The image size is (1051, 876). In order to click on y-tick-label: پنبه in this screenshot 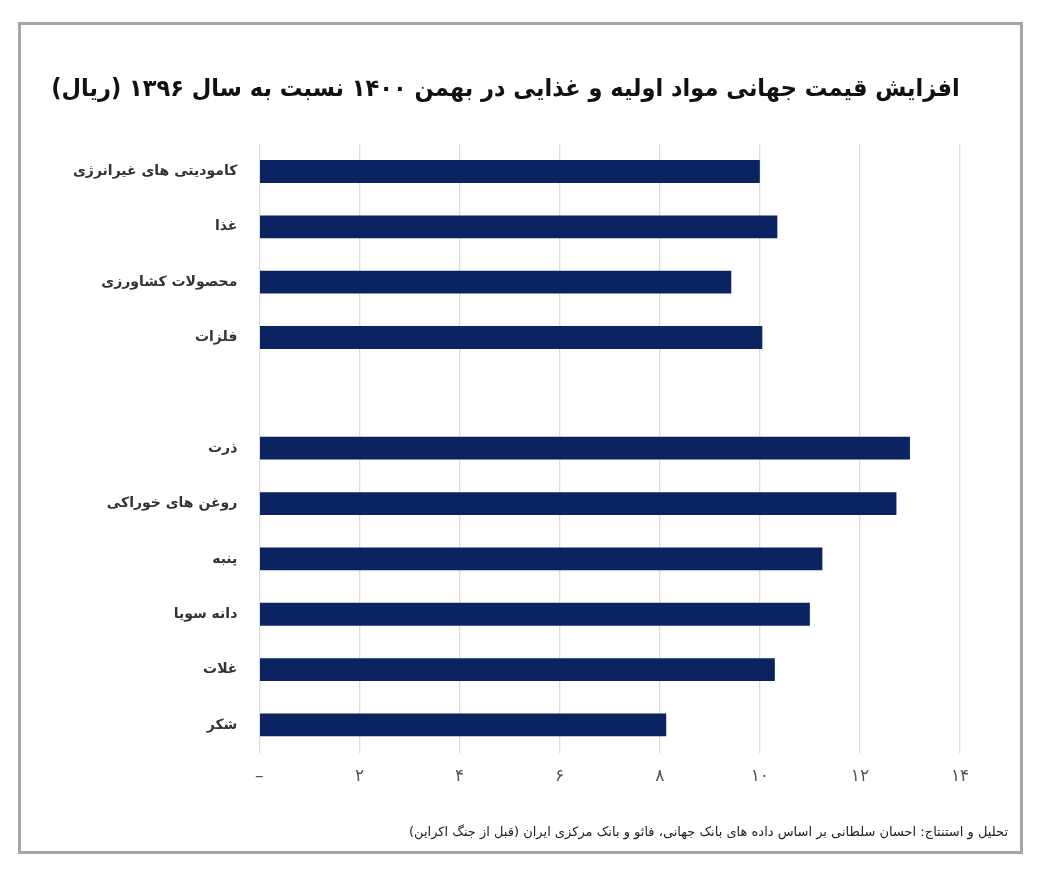, I will do `click(225, 558)`.